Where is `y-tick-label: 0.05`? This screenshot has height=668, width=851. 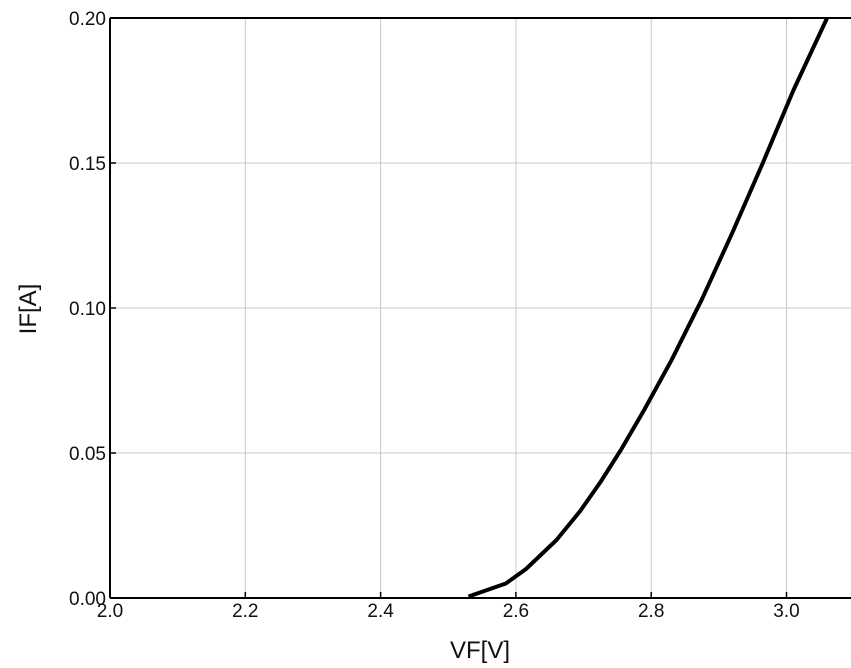
y-tick-label: 0.05 is located at coordinates (87, 454).